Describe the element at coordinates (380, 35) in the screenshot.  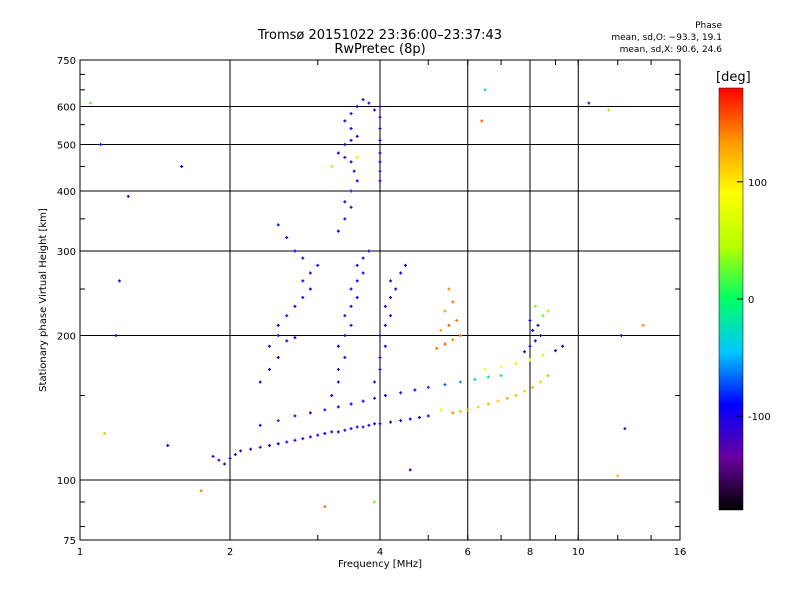
I see `chart-title: Tromsø 20151022 23:36:00–23:37:43` at that location.